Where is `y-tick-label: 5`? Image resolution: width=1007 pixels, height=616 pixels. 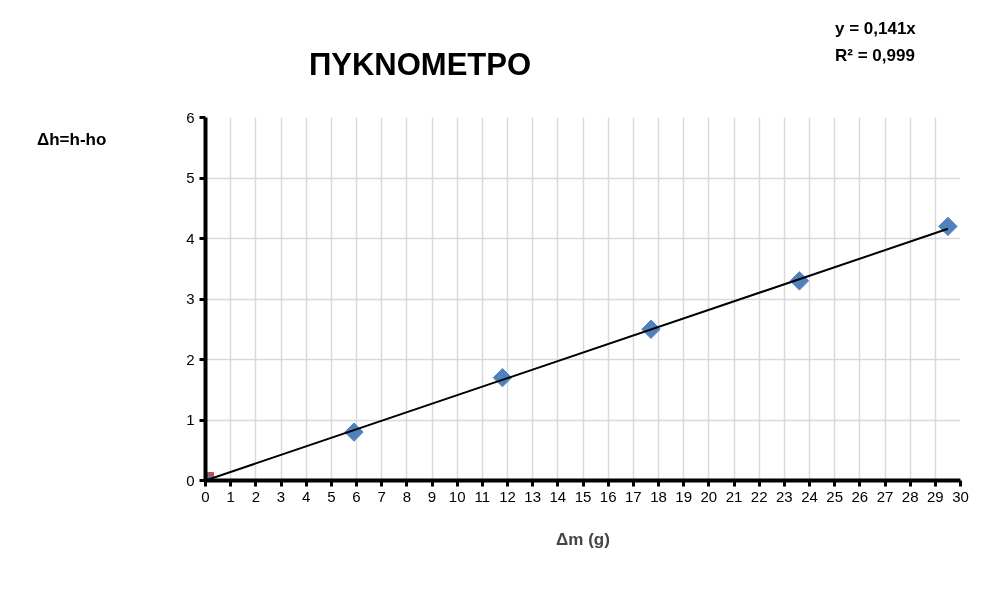
y-tick-label: 5 is located at coordinates (190, 177).